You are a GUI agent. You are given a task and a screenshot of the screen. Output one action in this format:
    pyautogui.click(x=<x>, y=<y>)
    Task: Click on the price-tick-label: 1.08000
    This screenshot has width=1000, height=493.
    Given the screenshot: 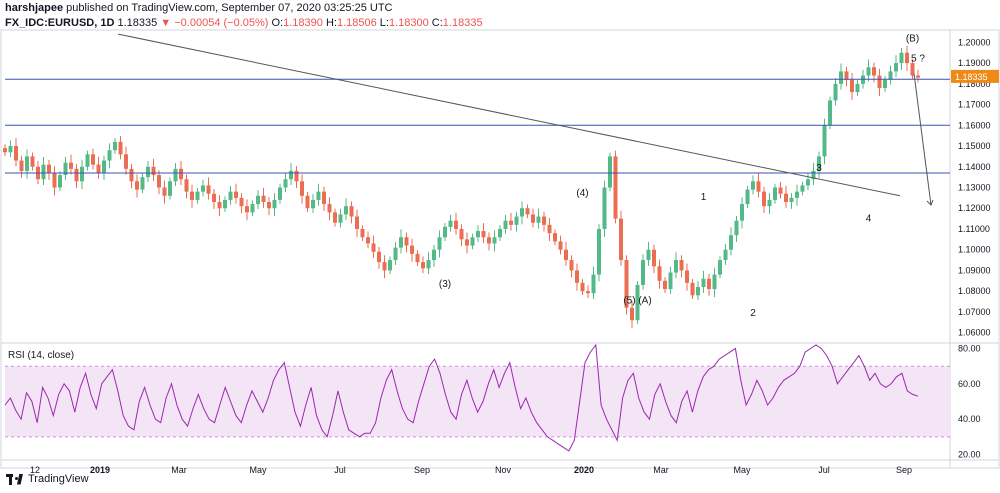 What is the action you would take?
    pyautogui.click(x=974, y=291)
    